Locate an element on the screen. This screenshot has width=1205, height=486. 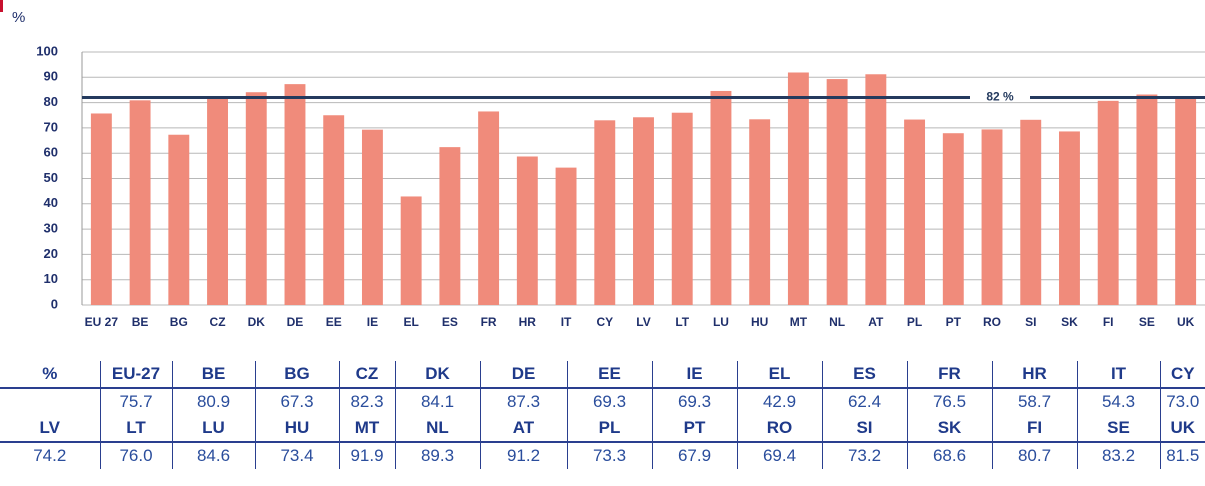
table-header-cell: CZ is located at coordinates (366, 375).